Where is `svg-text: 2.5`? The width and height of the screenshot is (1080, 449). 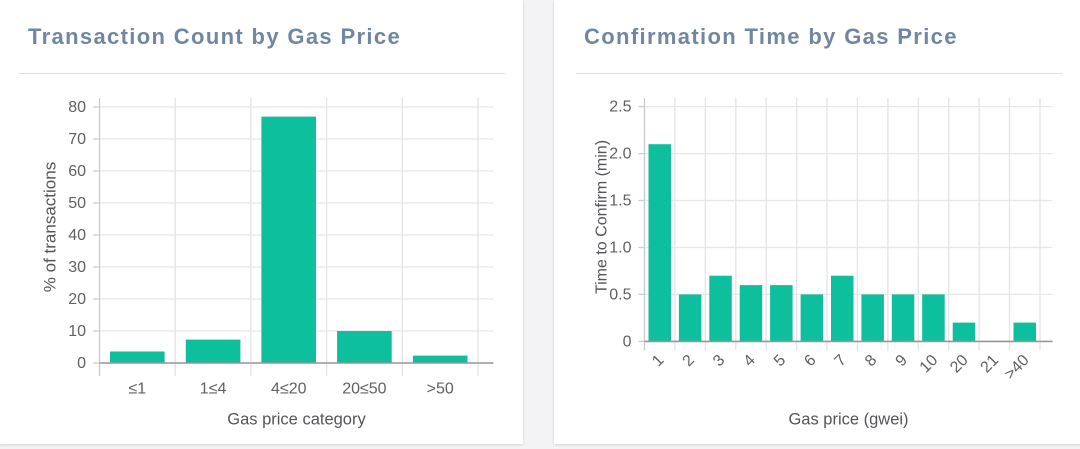
svg-text: 2.5 is located at coordinates (620, 107).